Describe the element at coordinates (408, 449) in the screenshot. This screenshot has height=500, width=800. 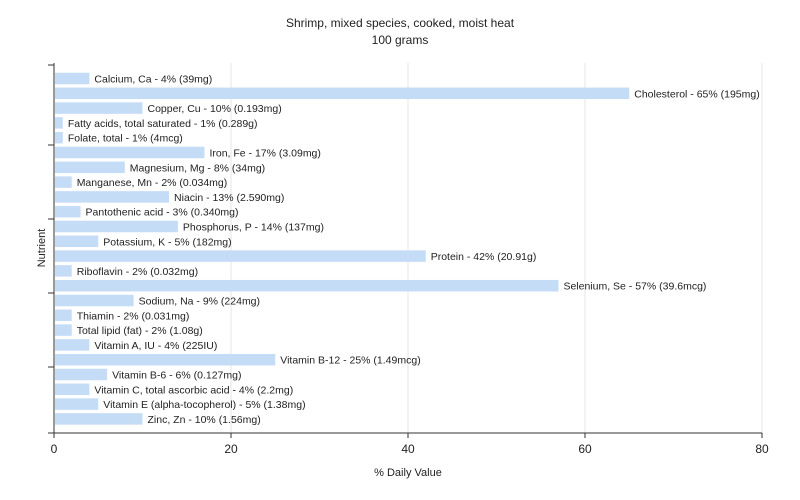
I see `x-tick-label: 40` at that location.